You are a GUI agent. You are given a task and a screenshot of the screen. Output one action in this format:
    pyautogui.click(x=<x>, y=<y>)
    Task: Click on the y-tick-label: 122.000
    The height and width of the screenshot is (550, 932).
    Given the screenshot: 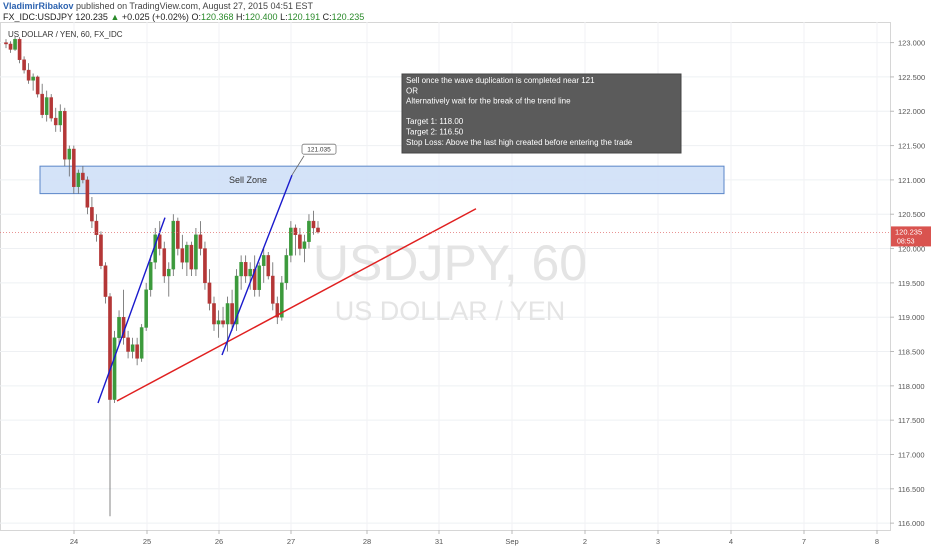 What is the action you would take?
    pyautogui.click(x=911, y=111)
    